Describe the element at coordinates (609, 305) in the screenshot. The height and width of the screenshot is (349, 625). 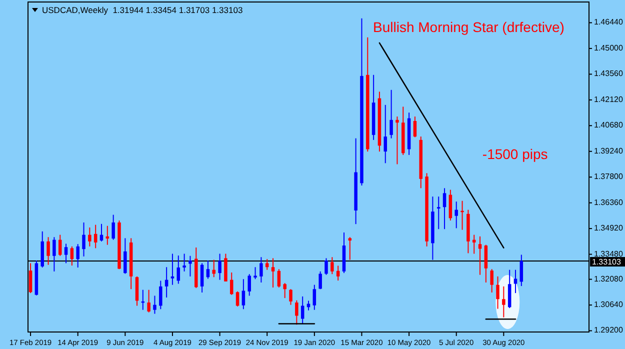
I see `y-tick-label: 1.30640` at that location.